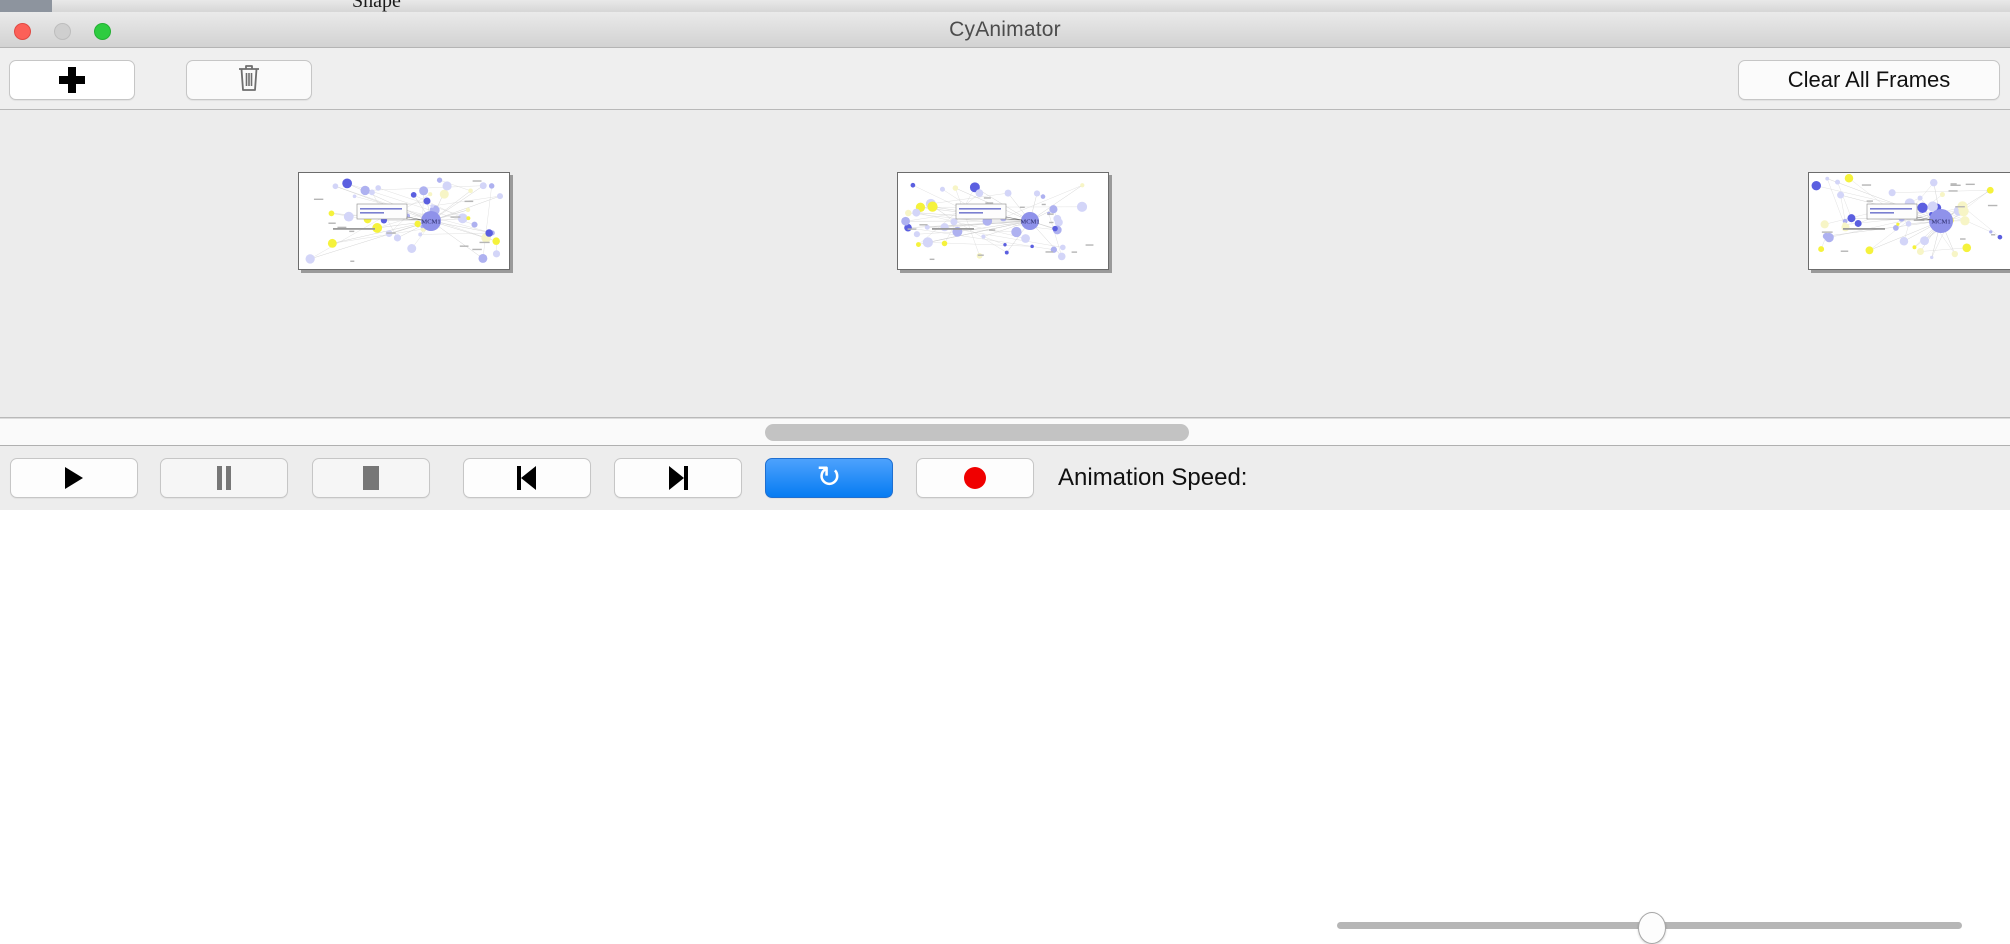  I want to click on record-icon, so click(975, 478).